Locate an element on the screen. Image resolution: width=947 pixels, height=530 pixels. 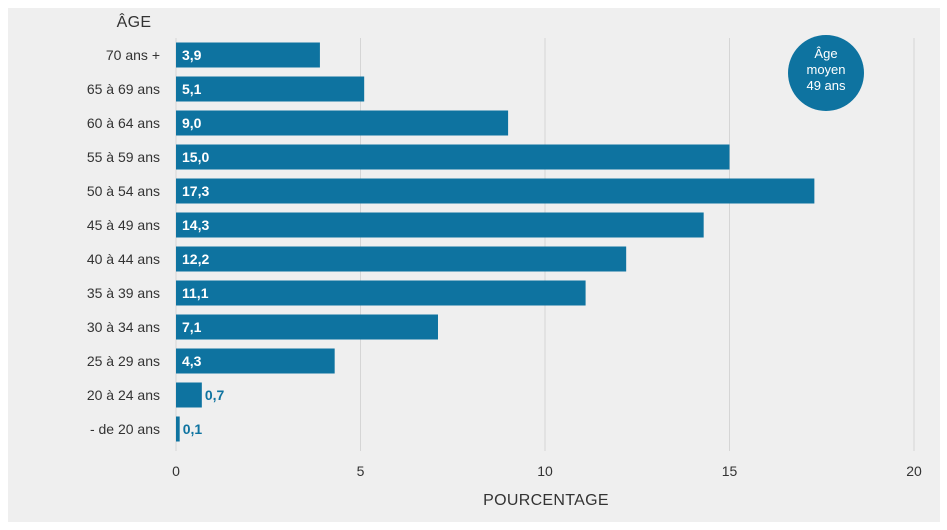
value-label: 0,7 is located at coordinates (215, 395).